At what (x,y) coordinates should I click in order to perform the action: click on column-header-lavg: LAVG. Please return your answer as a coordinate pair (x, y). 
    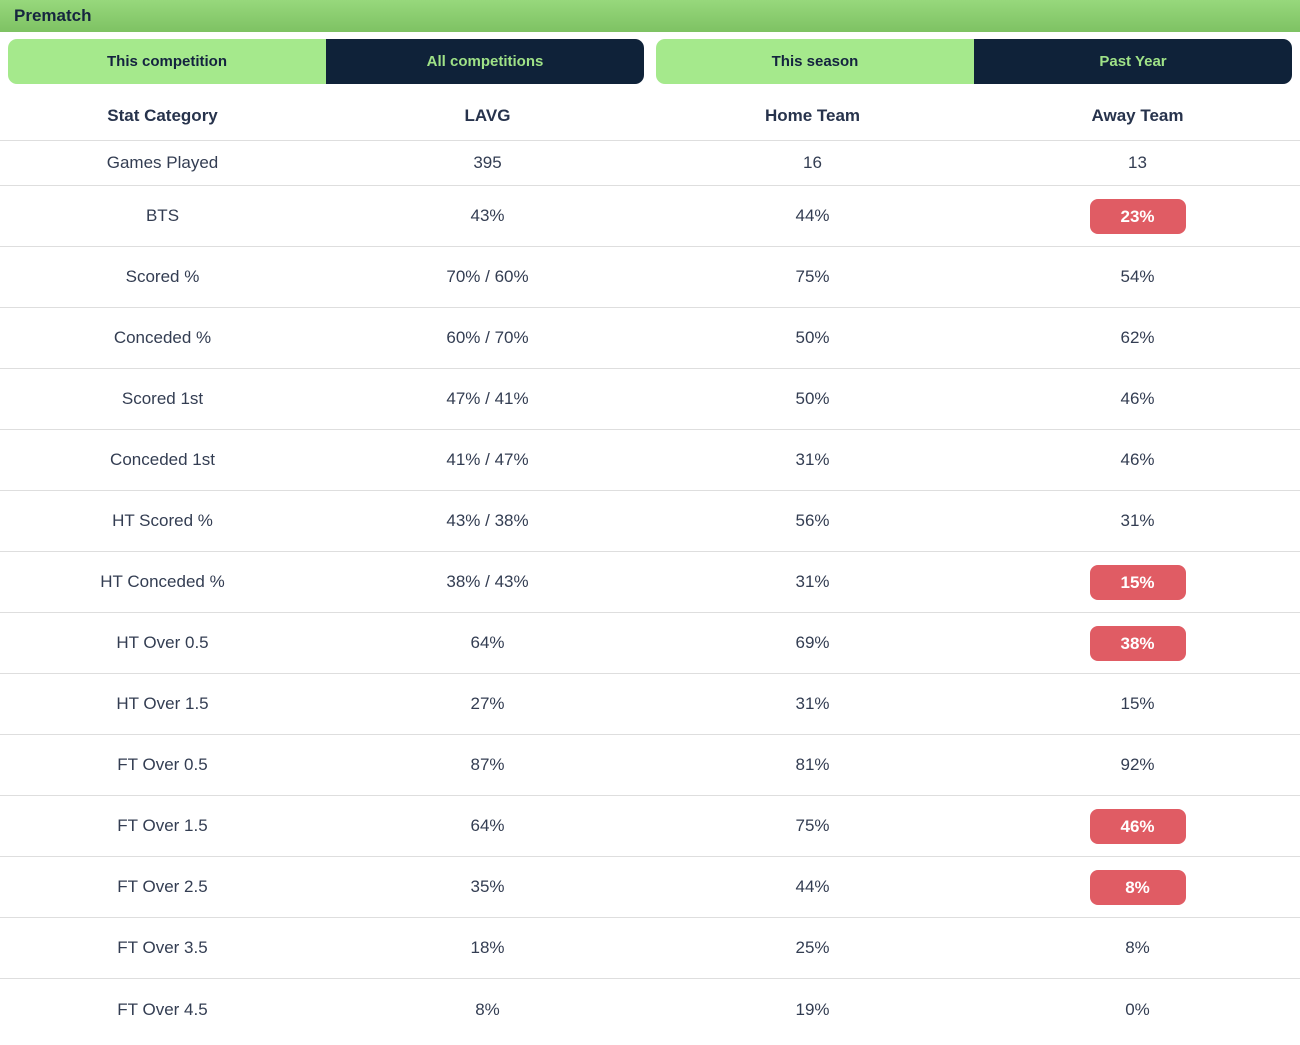
    Looking at the image, I should click on (487, 115).